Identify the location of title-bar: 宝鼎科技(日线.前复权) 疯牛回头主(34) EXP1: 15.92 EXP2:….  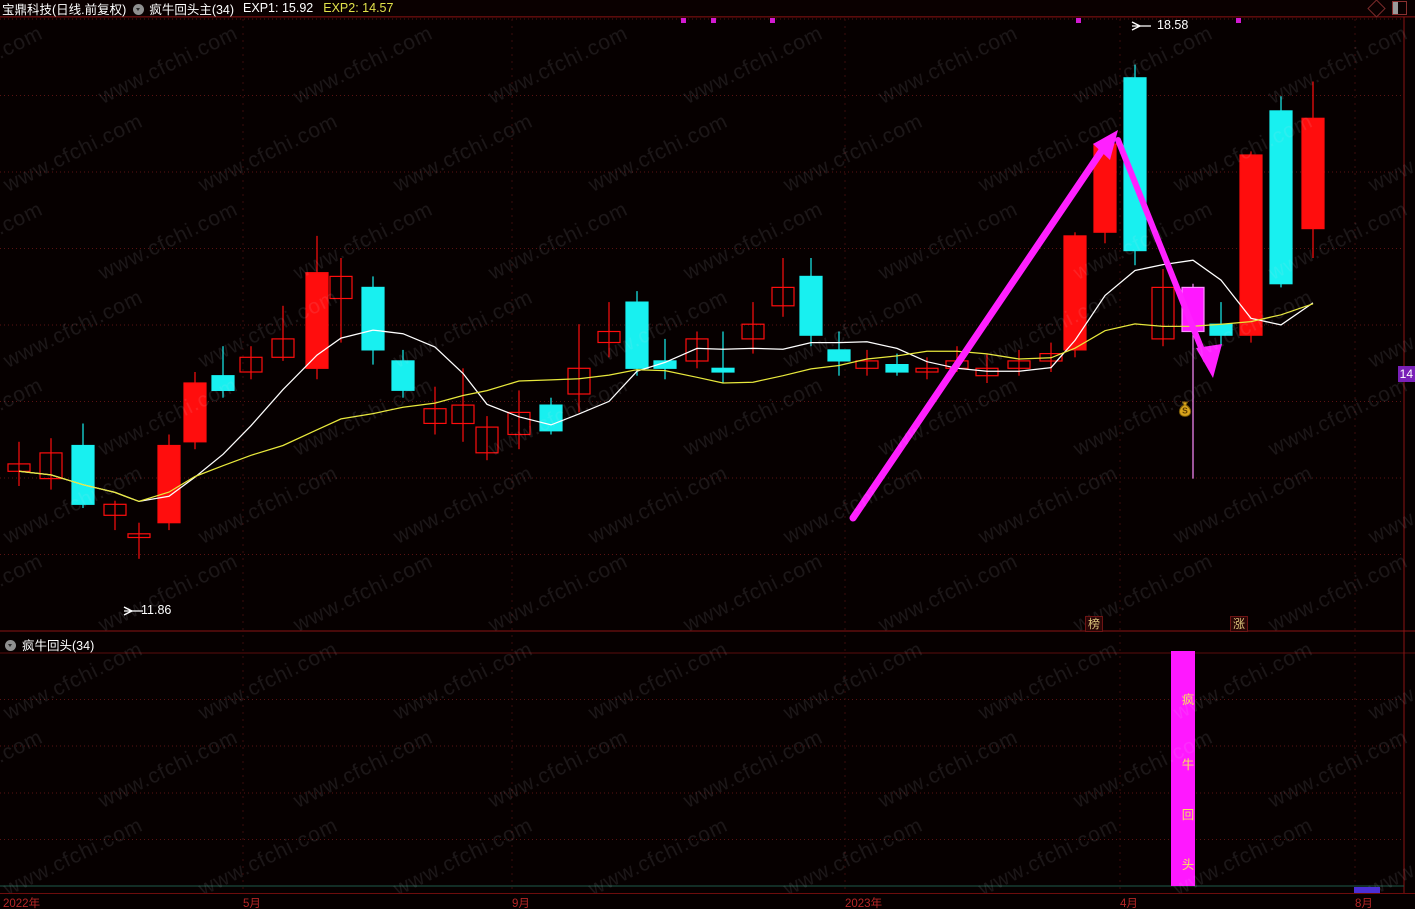
(707, 9).